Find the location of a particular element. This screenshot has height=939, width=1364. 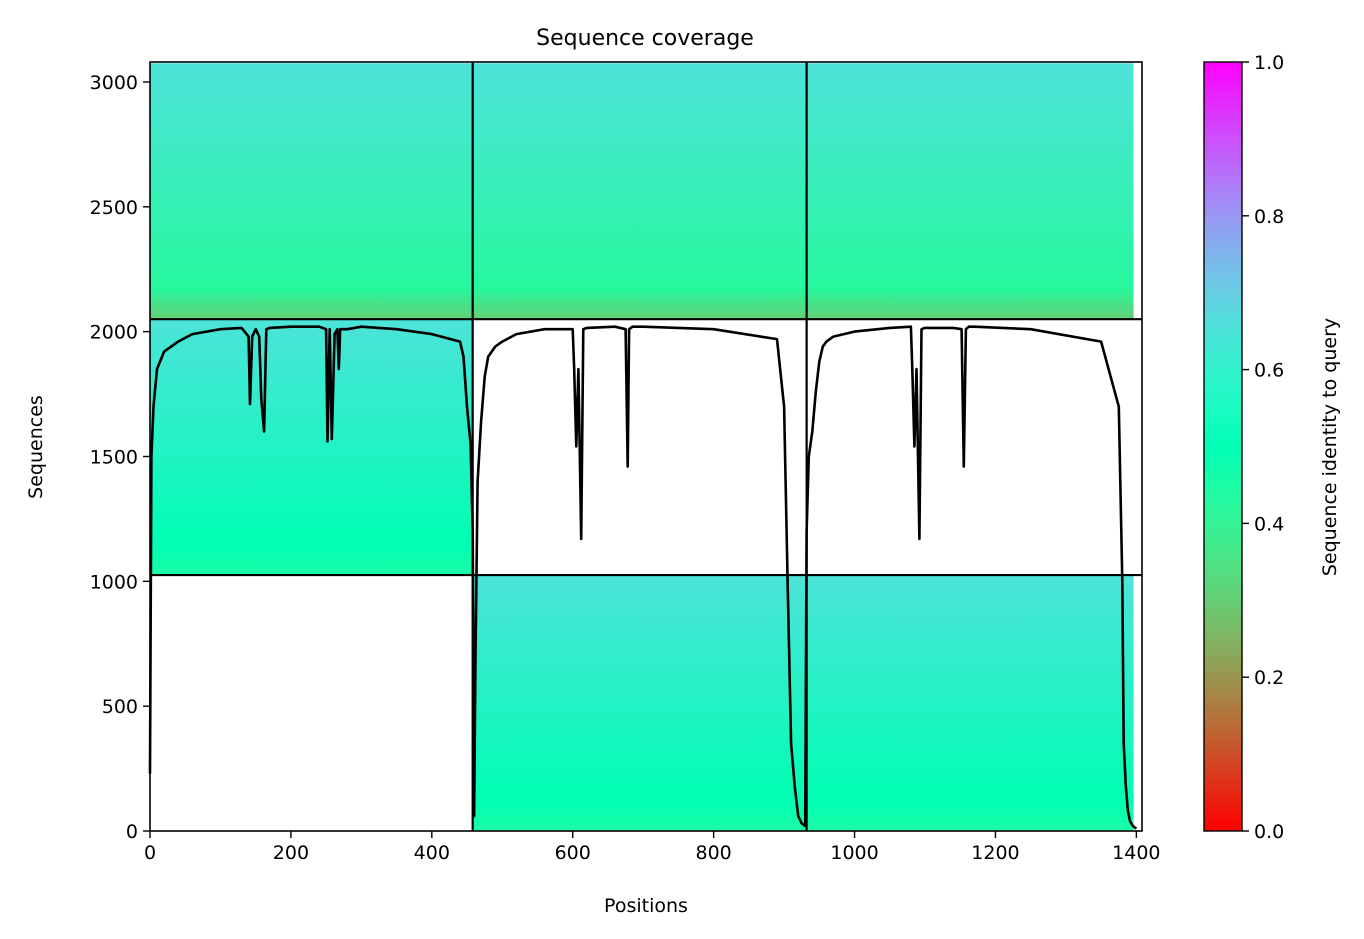

colorbar-label: Sequence identity to query is located at coordinates (1330, 447).